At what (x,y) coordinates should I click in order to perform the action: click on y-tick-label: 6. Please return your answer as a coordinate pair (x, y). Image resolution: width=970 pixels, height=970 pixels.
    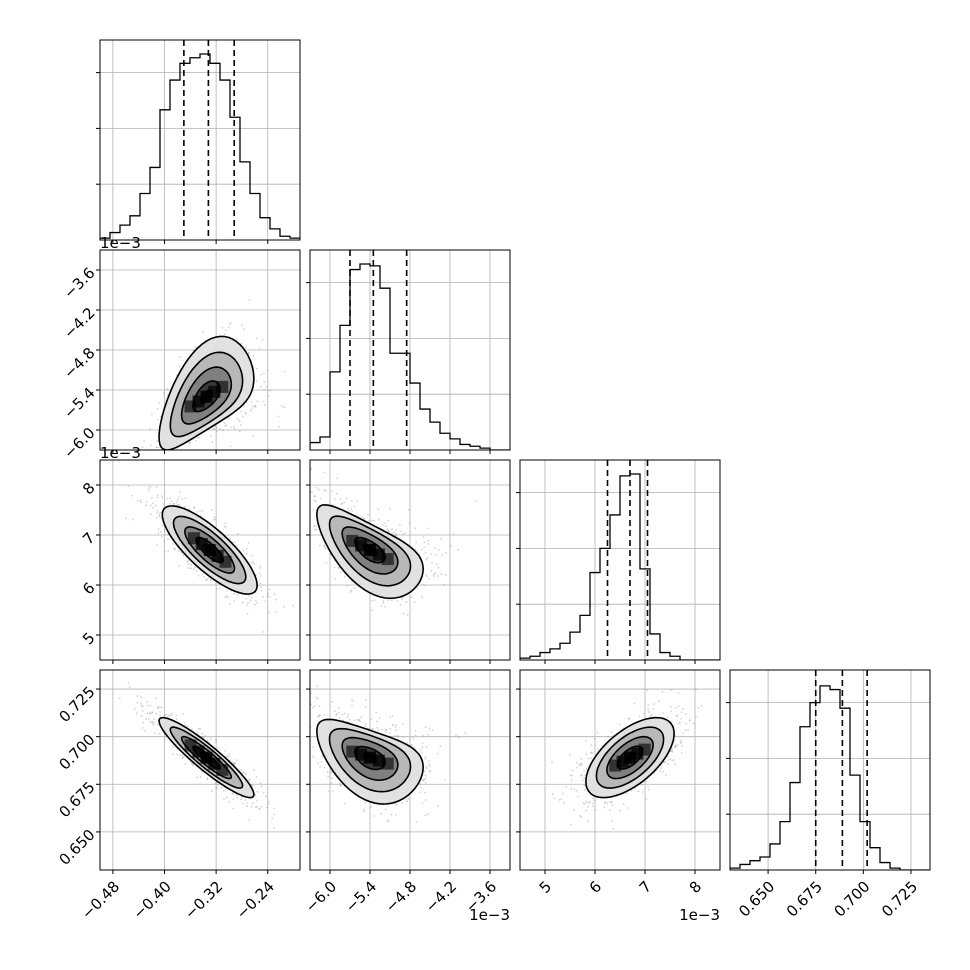
    Looking at the image, I should click on (88, 588).